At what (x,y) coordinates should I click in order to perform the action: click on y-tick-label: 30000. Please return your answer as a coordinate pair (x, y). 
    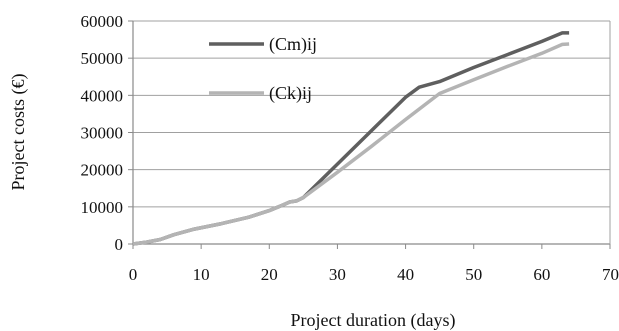
    Looking at the image, I should click on (102, 133).